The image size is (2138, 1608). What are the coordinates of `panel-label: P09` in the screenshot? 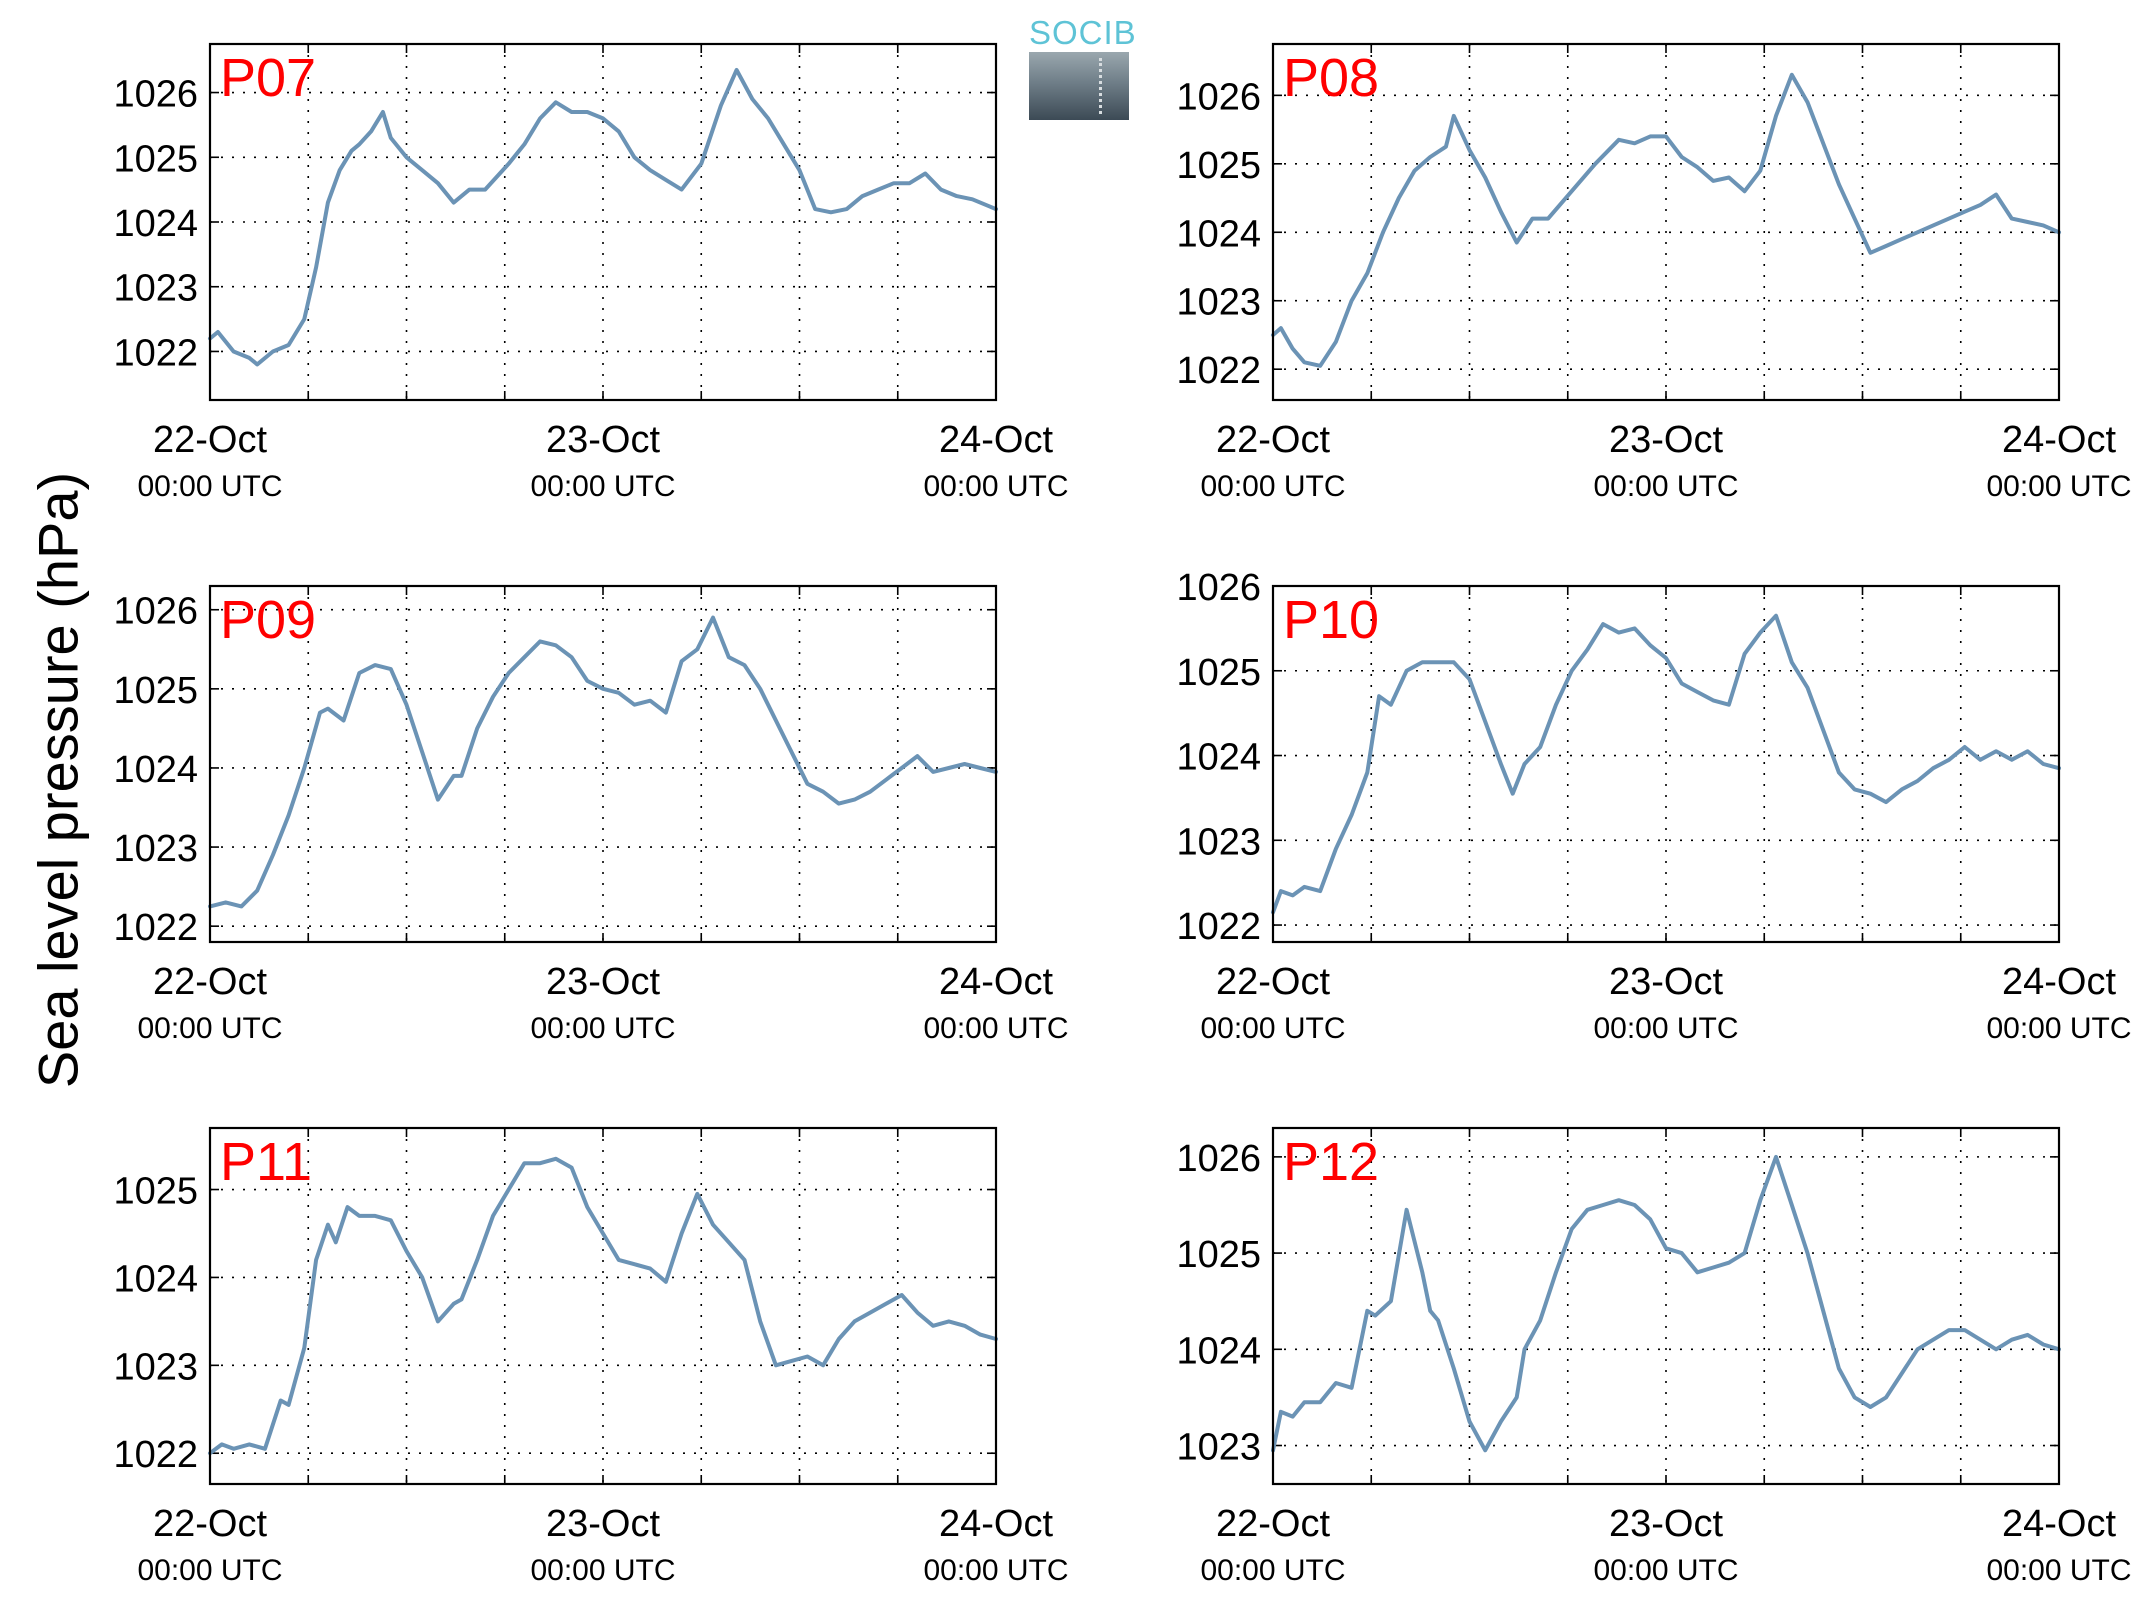 It's located at (268, 620).